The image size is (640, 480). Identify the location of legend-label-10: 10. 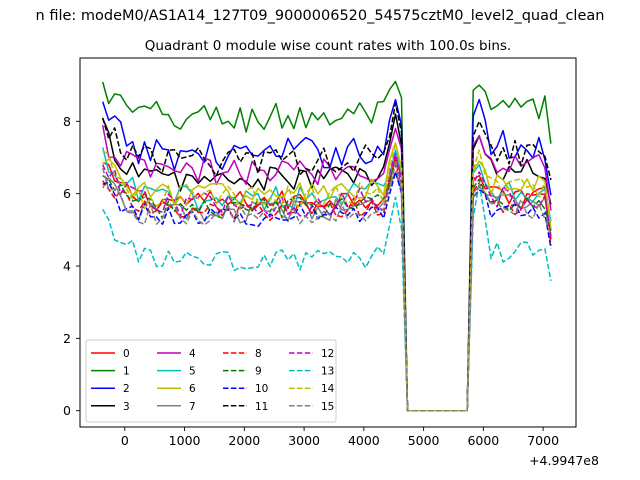
(261, 389).